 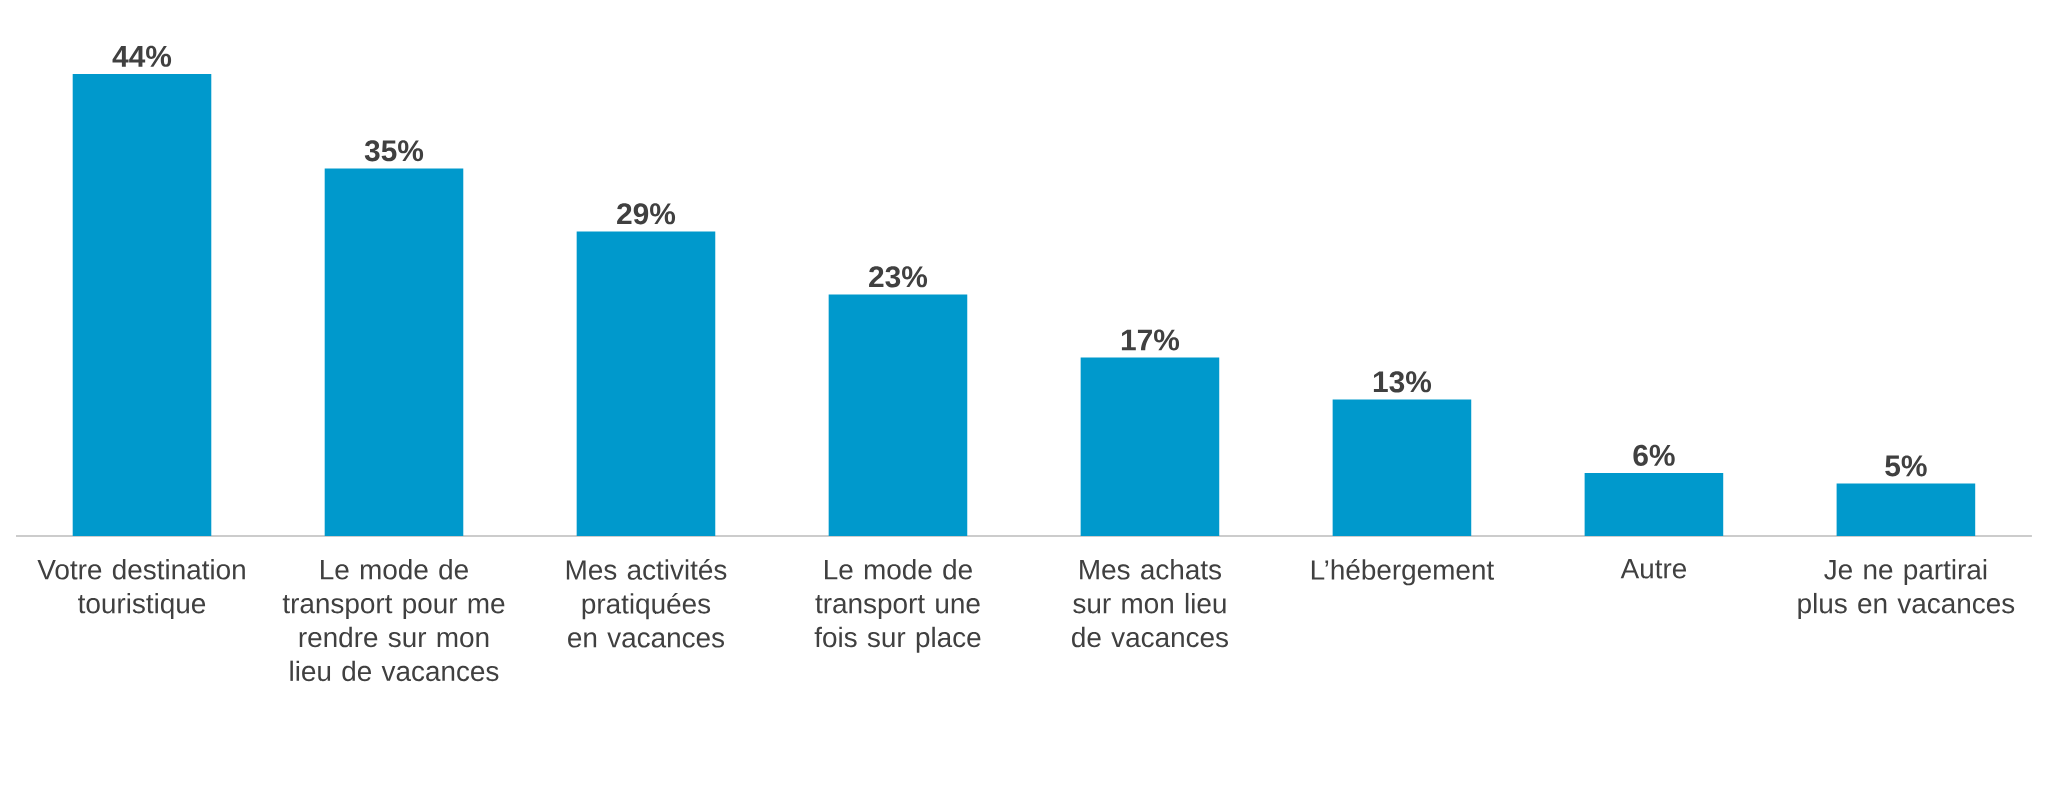 I want to click on data-label: 6%, so click(x=1654, y=455).